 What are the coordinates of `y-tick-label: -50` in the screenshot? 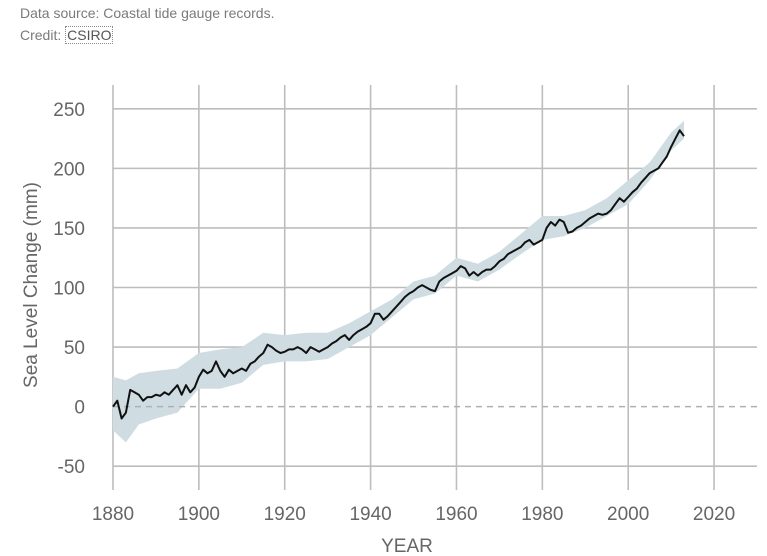 It's located at (71, 467).